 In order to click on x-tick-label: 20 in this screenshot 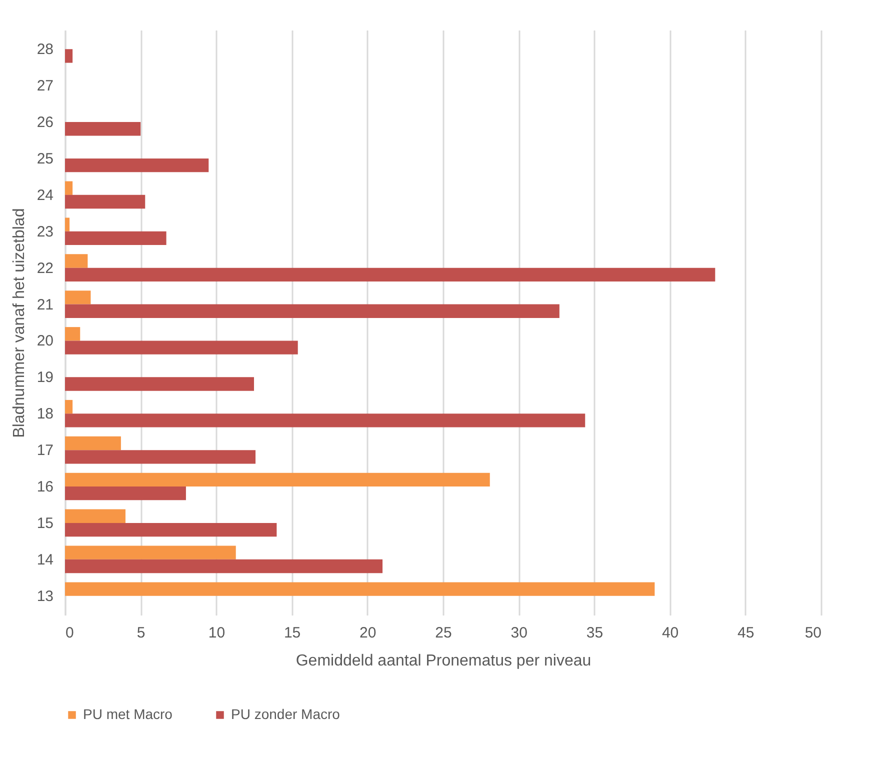, I will do `click(368, 633)`.